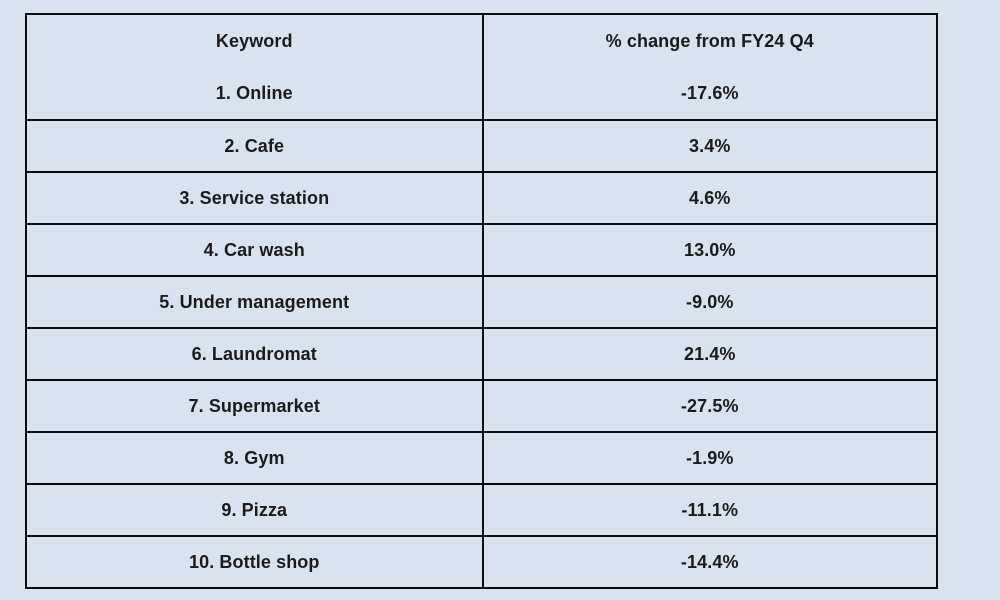 The width and height of the screenshot is (1000, 600). I want to click on header-cell-keyword: Keyword, so click(254, 40).